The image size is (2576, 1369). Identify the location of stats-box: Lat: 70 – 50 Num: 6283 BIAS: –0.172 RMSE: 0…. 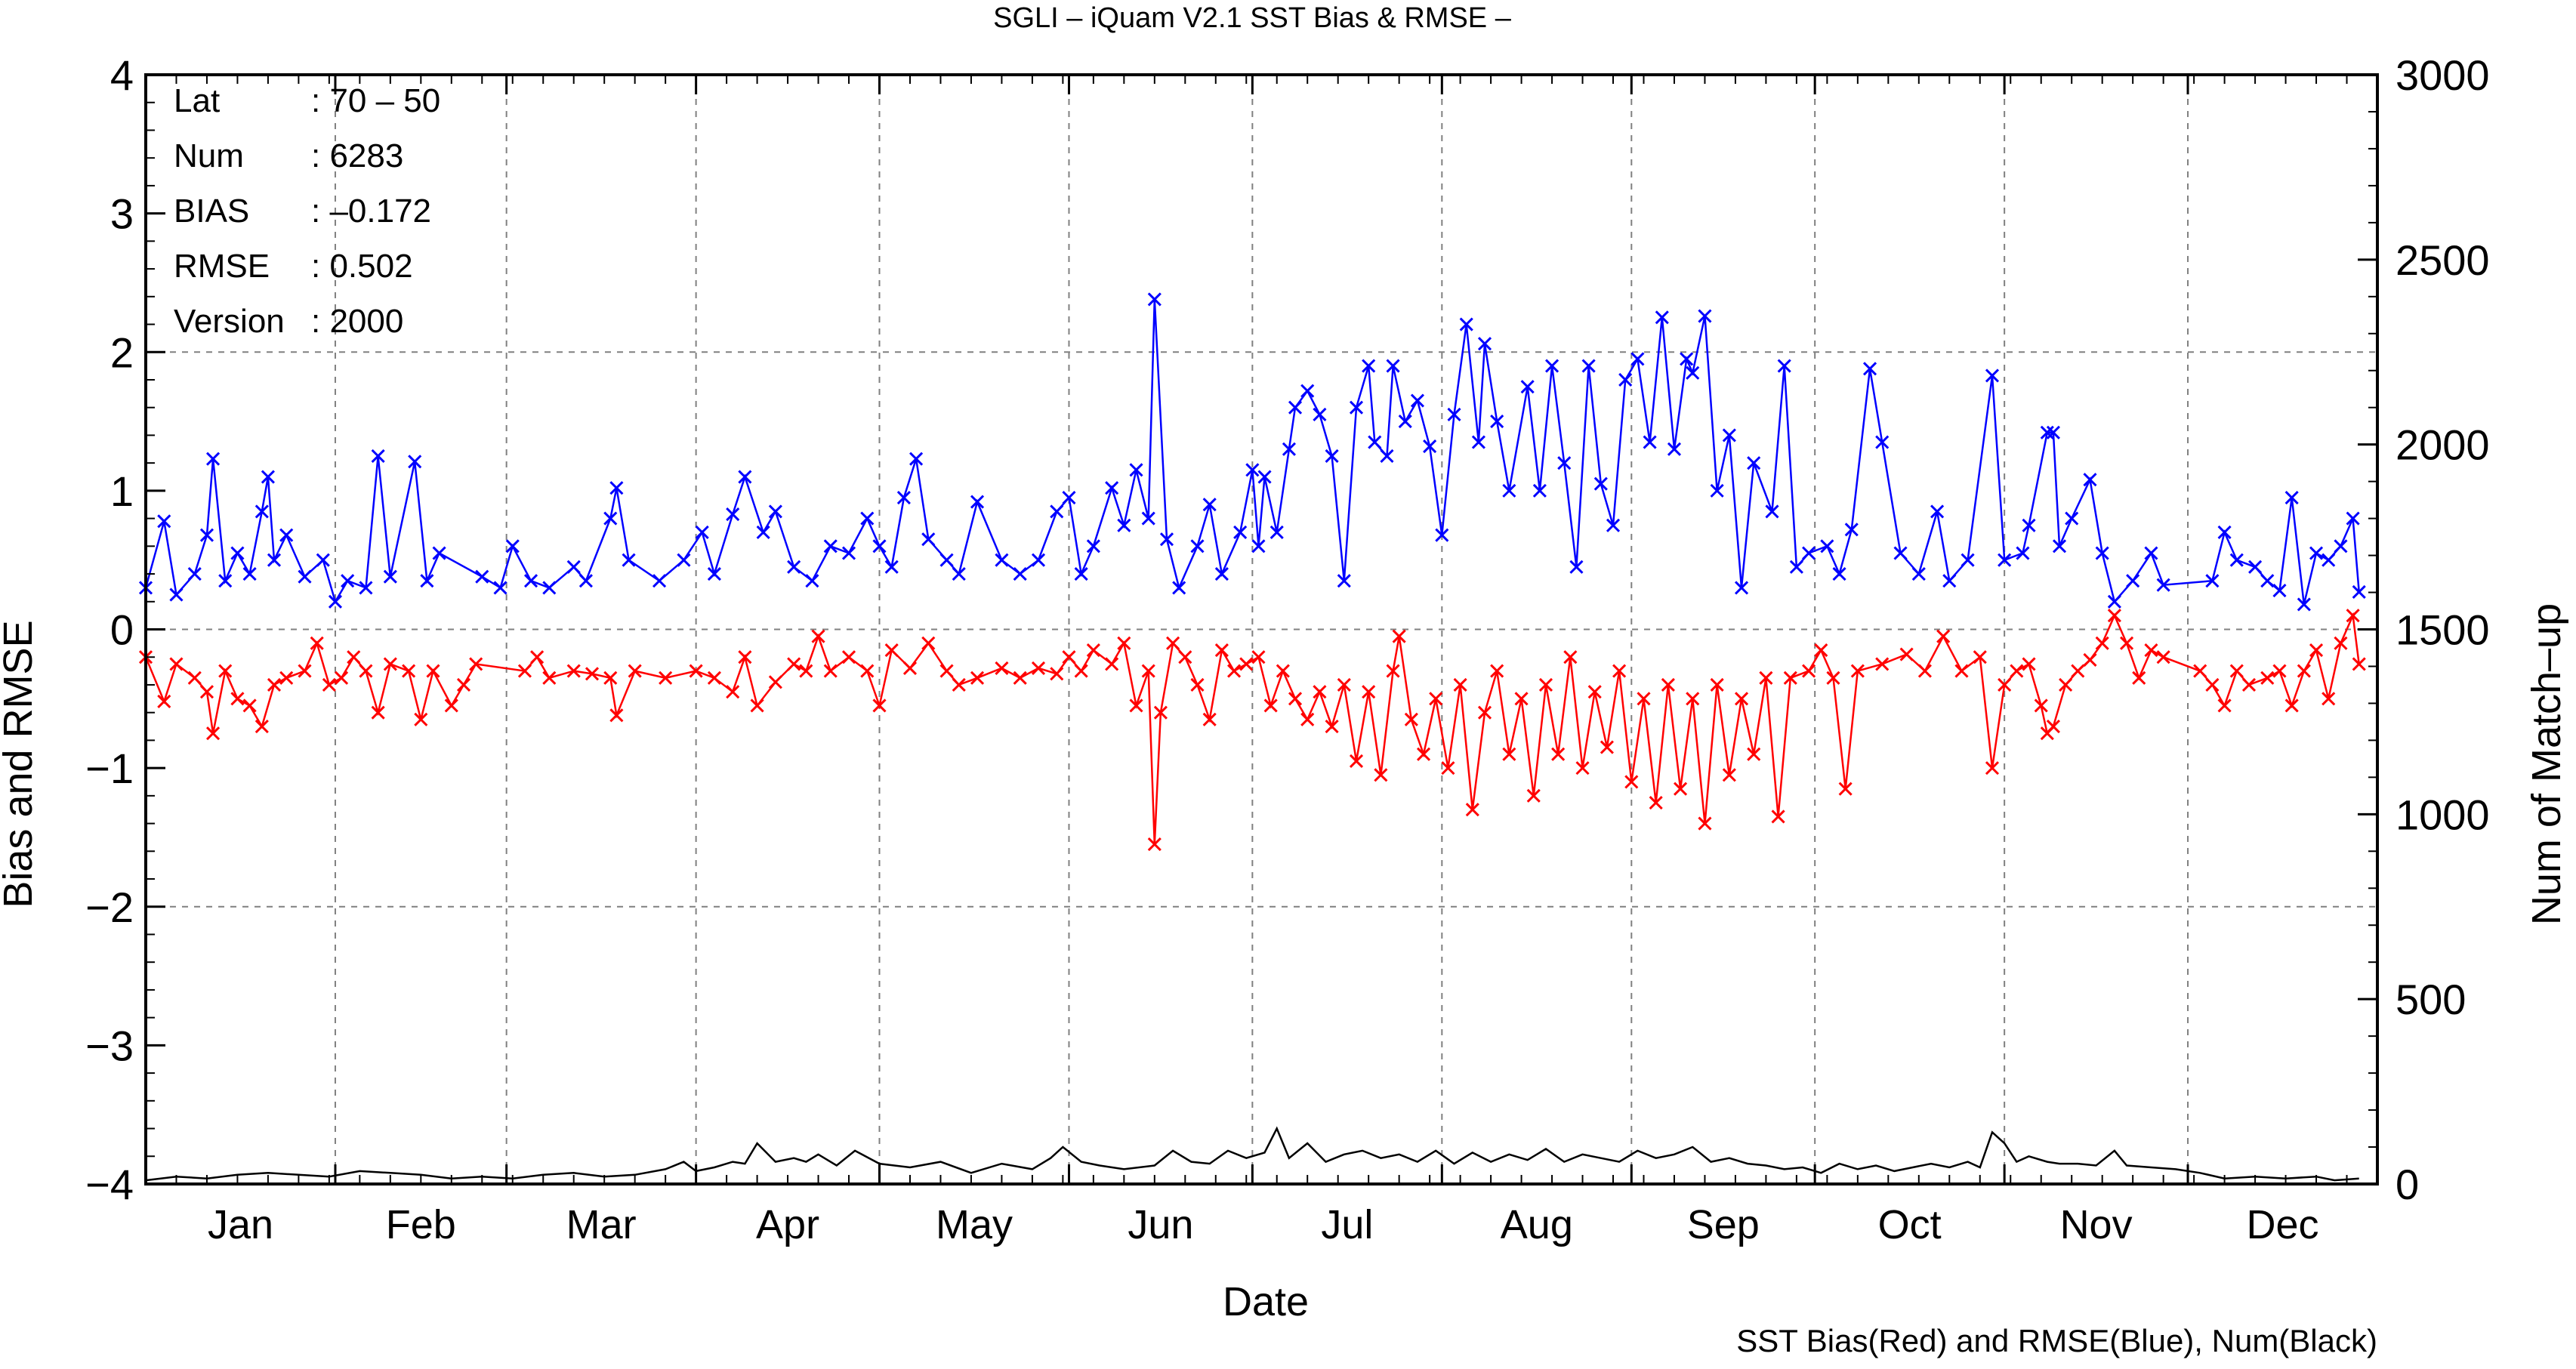
(307, 211).